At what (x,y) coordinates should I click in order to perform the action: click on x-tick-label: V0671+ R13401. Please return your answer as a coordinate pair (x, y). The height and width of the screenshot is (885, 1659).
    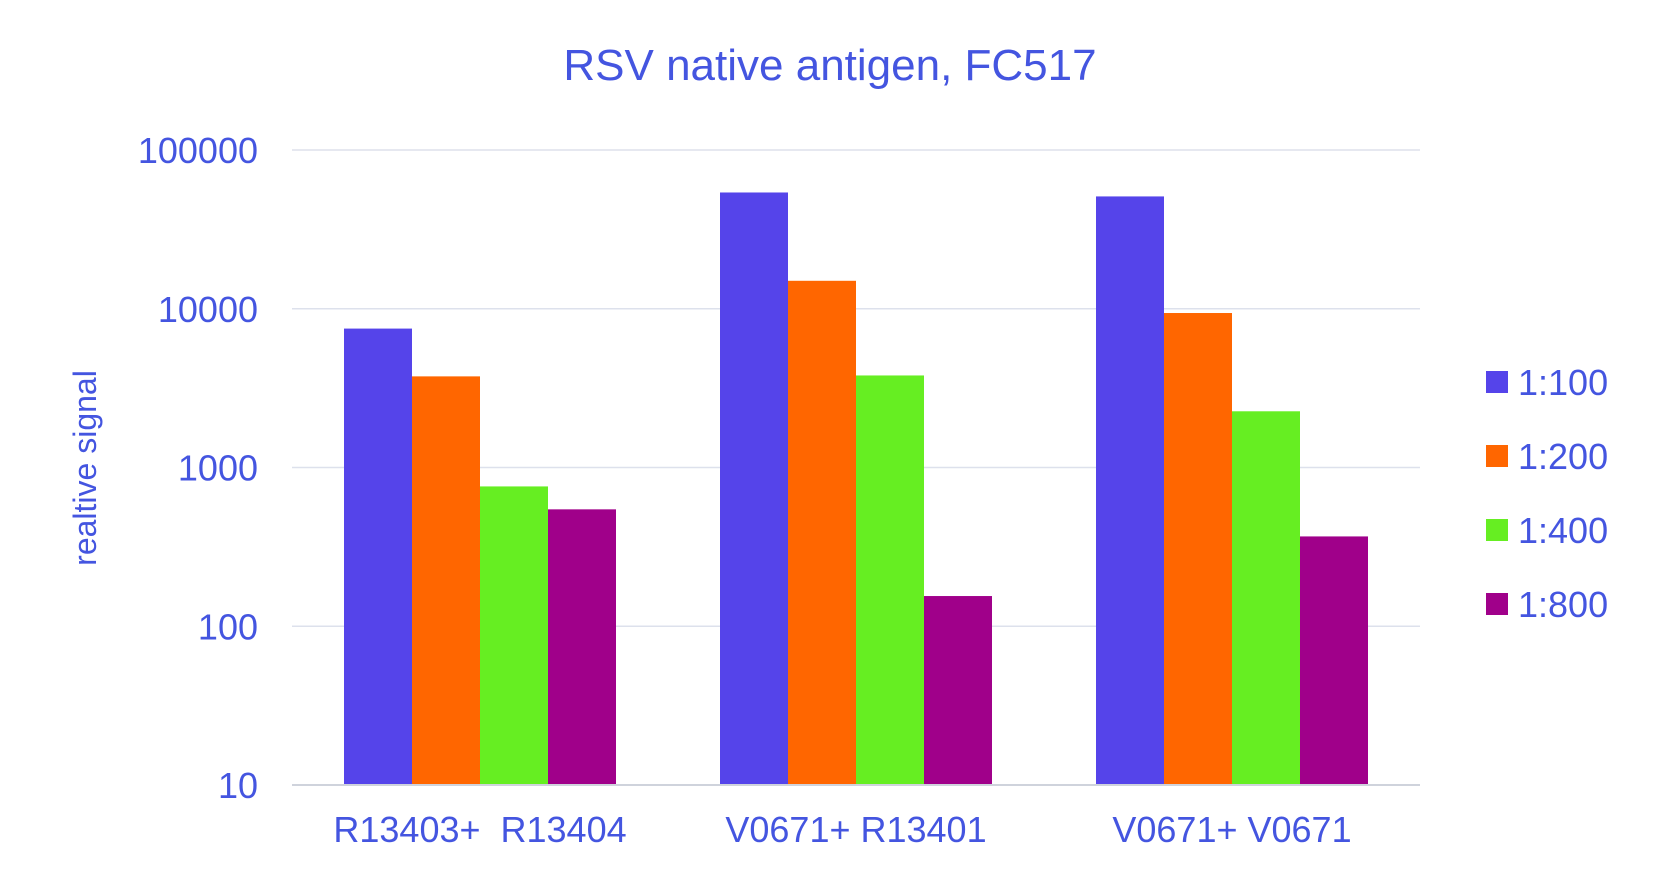
    Looking at the image, I should click on (855, 829).